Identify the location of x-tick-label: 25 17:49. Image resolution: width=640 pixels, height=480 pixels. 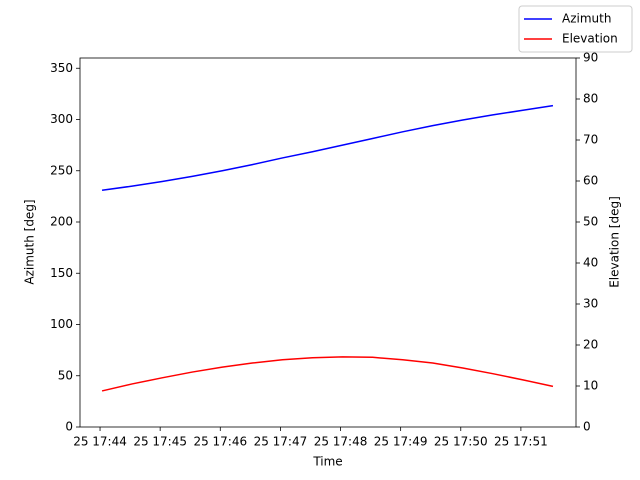
(401, 442).